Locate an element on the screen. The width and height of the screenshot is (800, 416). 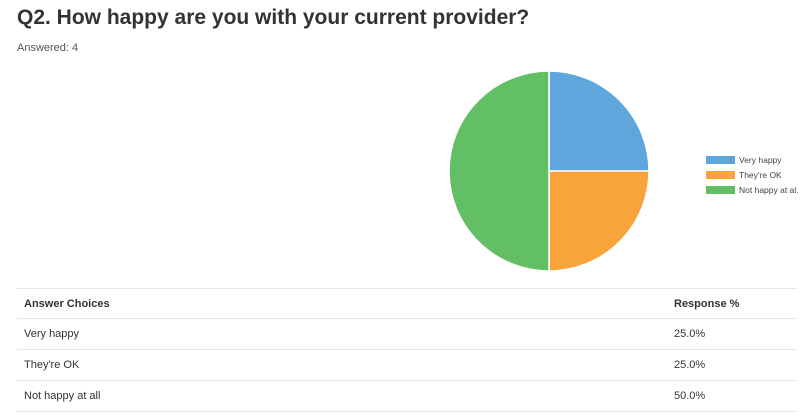
table-row: Not happy at all 50.0% is located at coordinates (407, 396).